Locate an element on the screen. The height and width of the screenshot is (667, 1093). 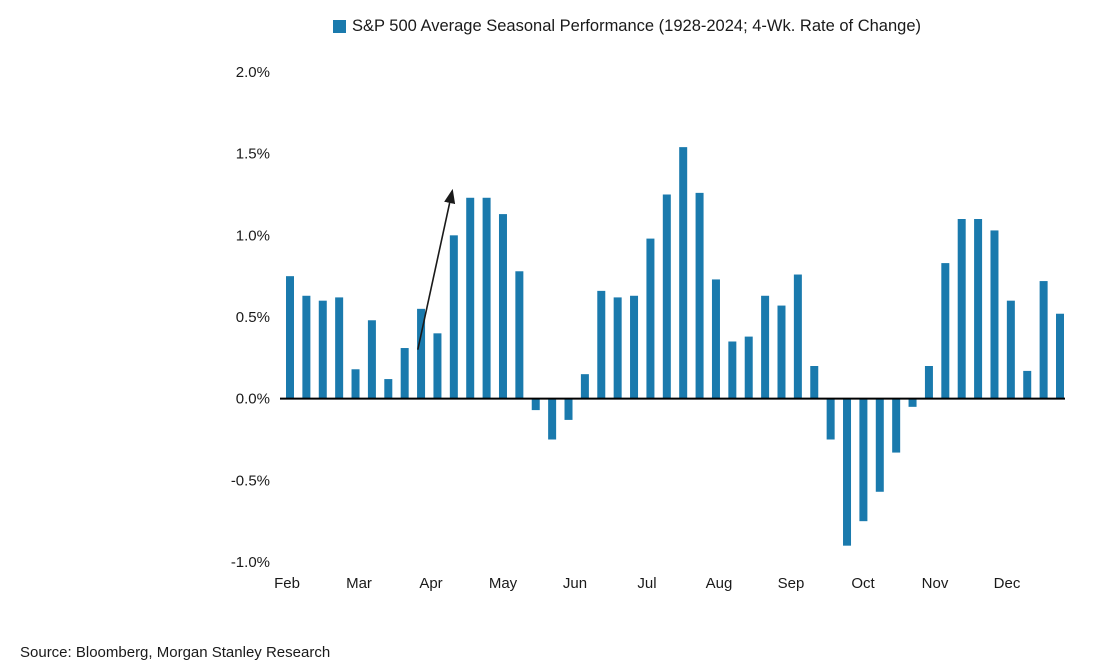
y-tick-label: -0.5% is located at coordinates (250, 480).